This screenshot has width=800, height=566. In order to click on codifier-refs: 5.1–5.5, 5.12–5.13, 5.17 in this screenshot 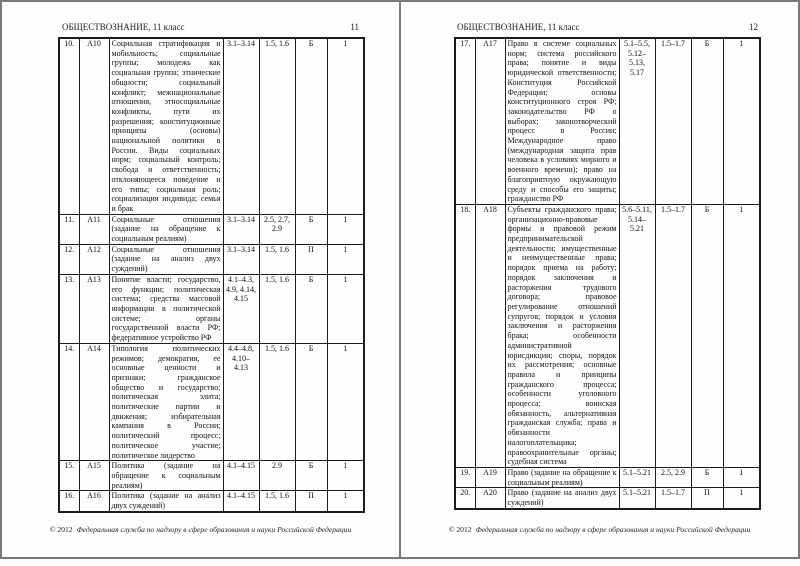, I will do `click(637, 121)`.